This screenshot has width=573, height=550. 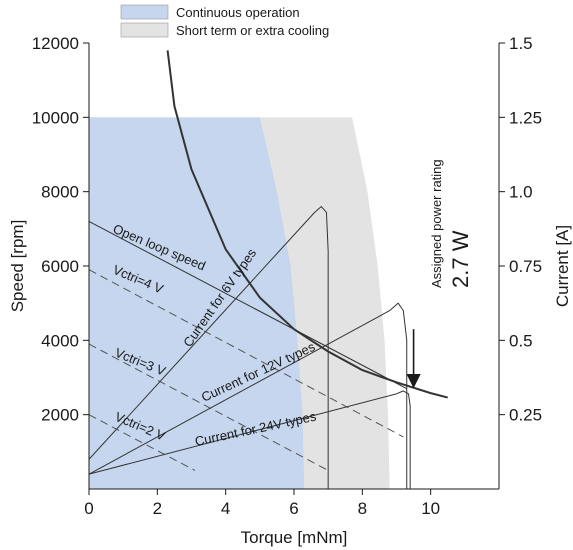 What do you see at coordinates (436, 223) in the screenshot?
I see `power-rating-label: Assigned power rating` at bounding box center [436, 223].